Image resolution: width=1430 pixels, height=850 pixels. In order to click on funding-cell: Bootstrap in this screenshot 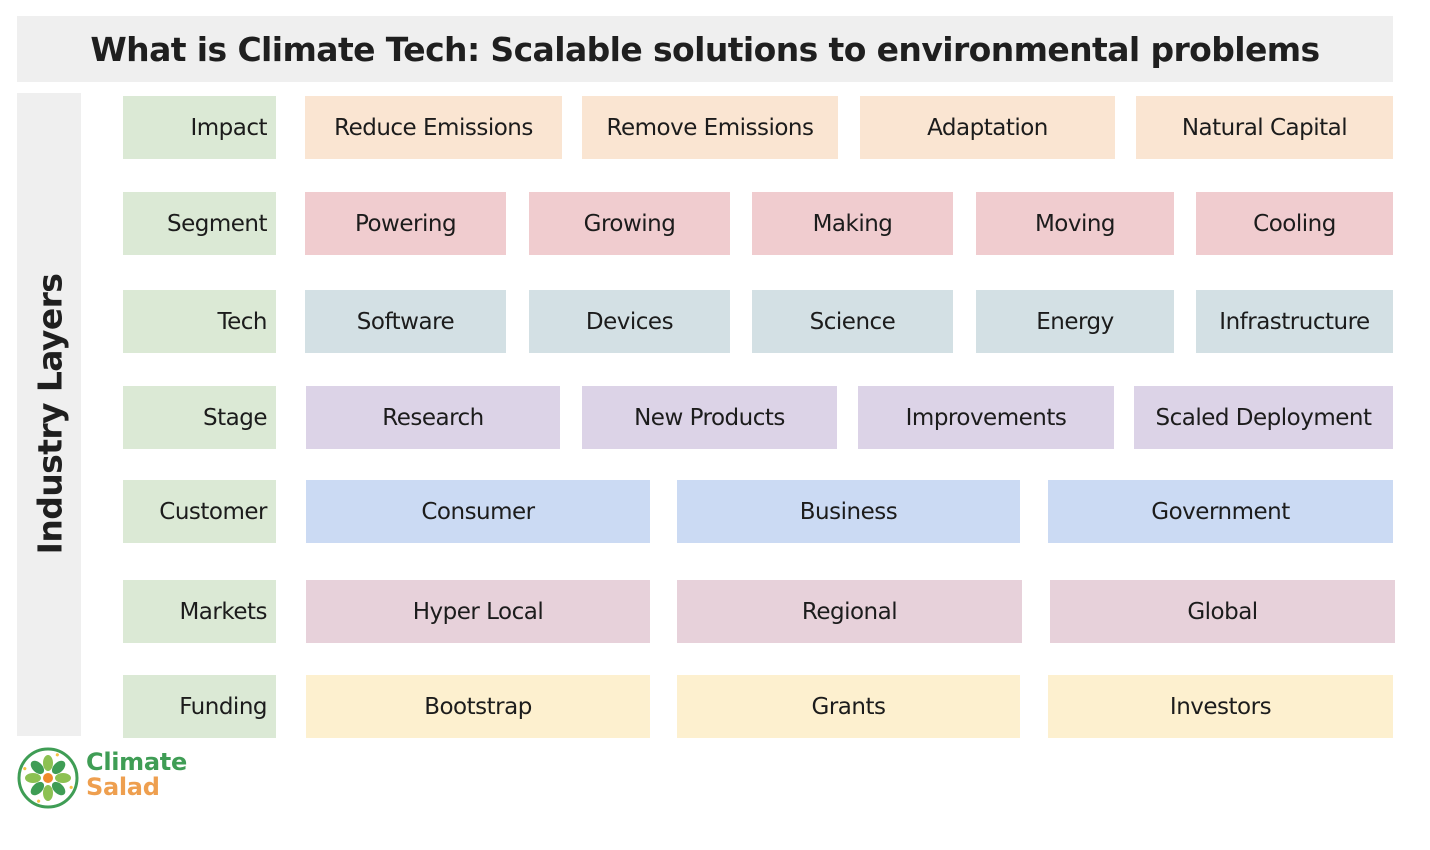, I will do `click(478, 706)`.